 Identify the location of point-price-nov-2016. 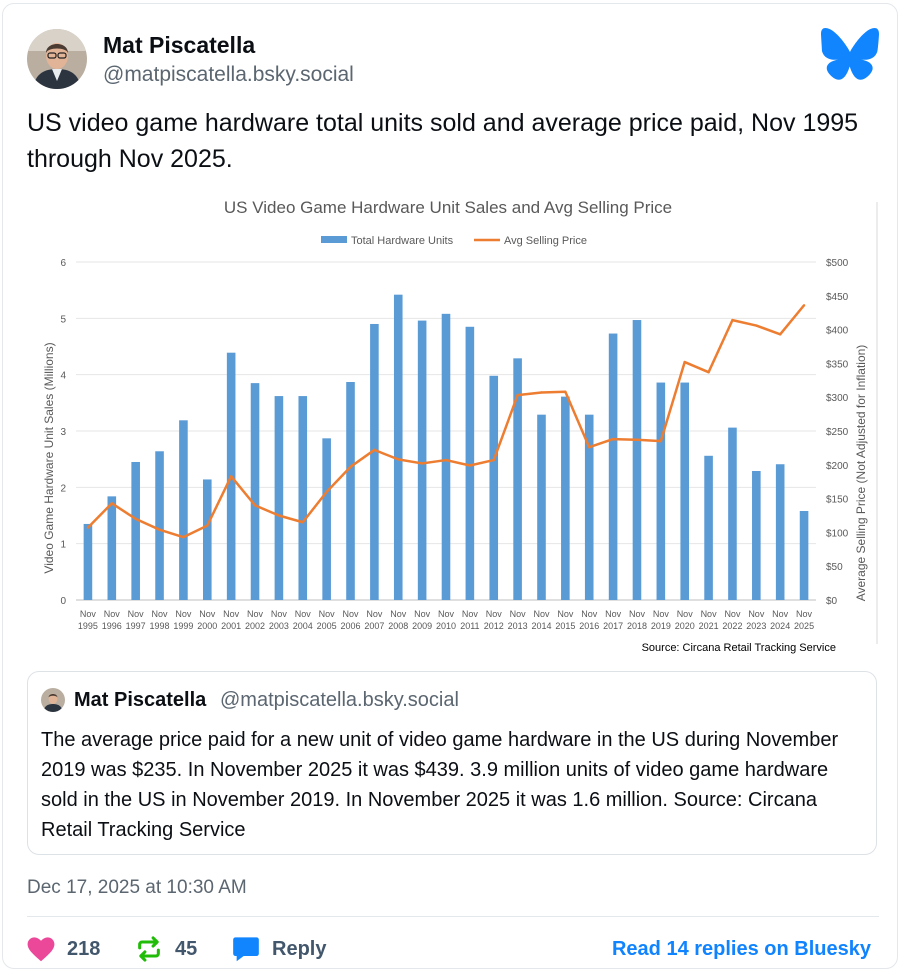
(589, 447).